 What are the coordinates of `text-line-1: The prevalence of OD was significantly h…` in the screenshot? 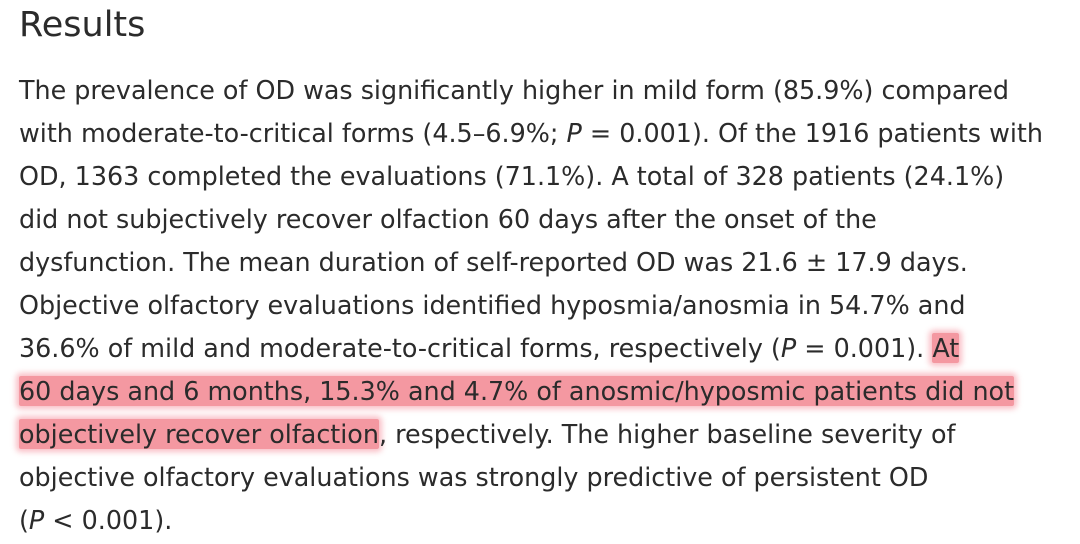 It's located at (514, 90).